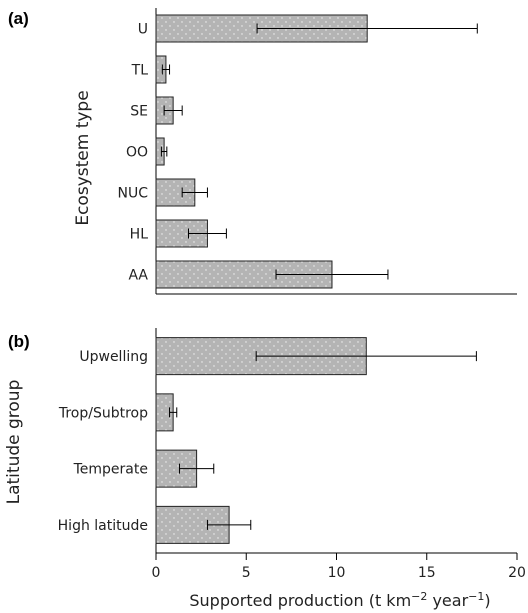  I want to click on x-axis-title: Supported production (t km−2 year−1), so click(339, 600).